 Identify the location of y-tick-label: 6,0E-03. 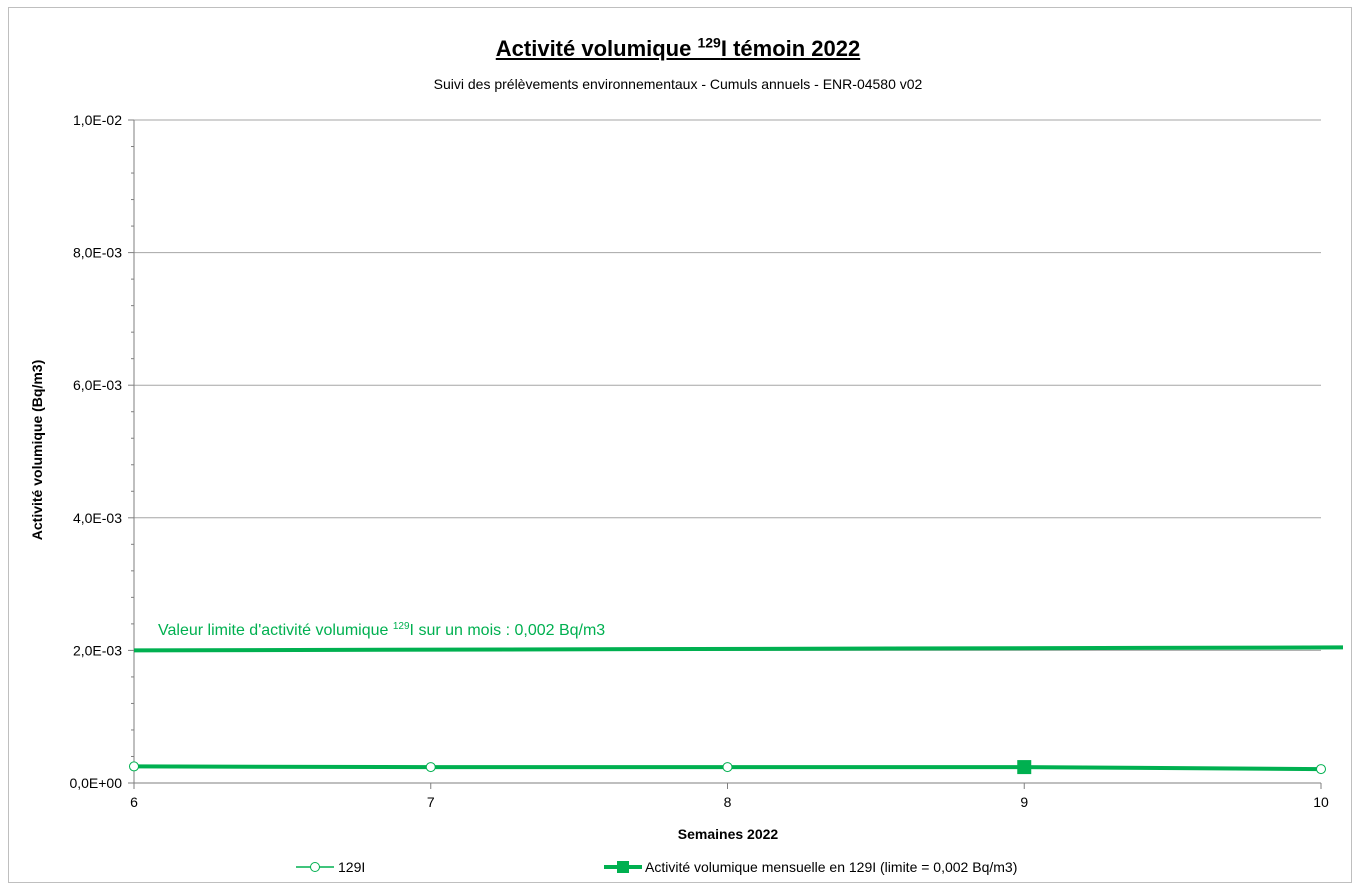
(97, 385).